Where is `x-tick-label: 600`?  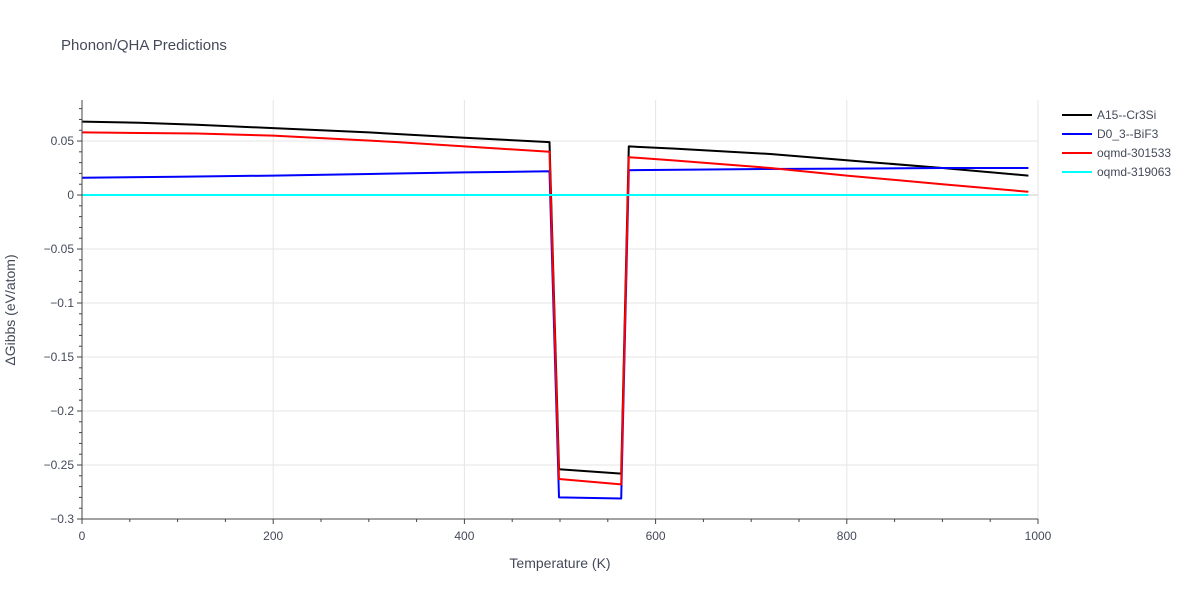
x-tick-label: 600 is located at coordinates (656, 536).